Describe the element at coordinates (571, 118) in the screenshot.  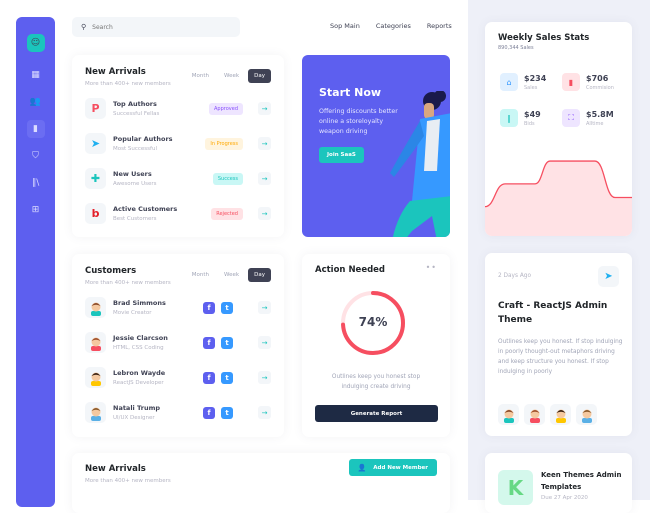
I see `expand-icon: ⛶` at that location.